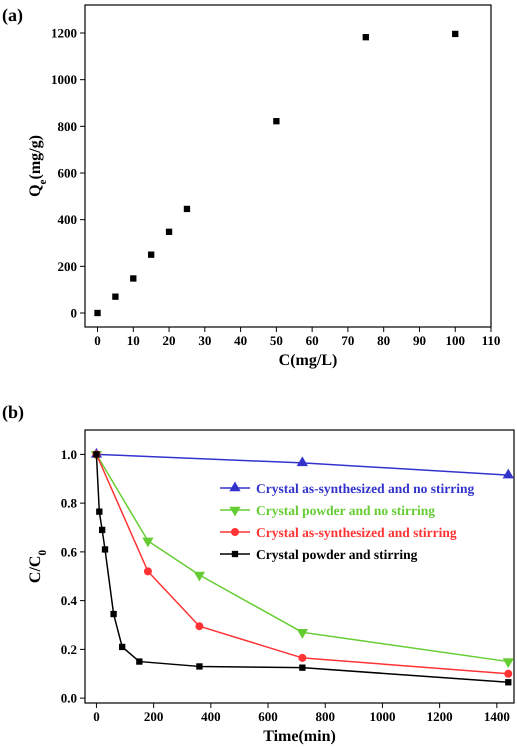 This screenshot has width=517, height=747. What do you see at coordinates (325, 716) in the screenshot?
I see `x-tick-label: 800` at bounding box center [325, 716].